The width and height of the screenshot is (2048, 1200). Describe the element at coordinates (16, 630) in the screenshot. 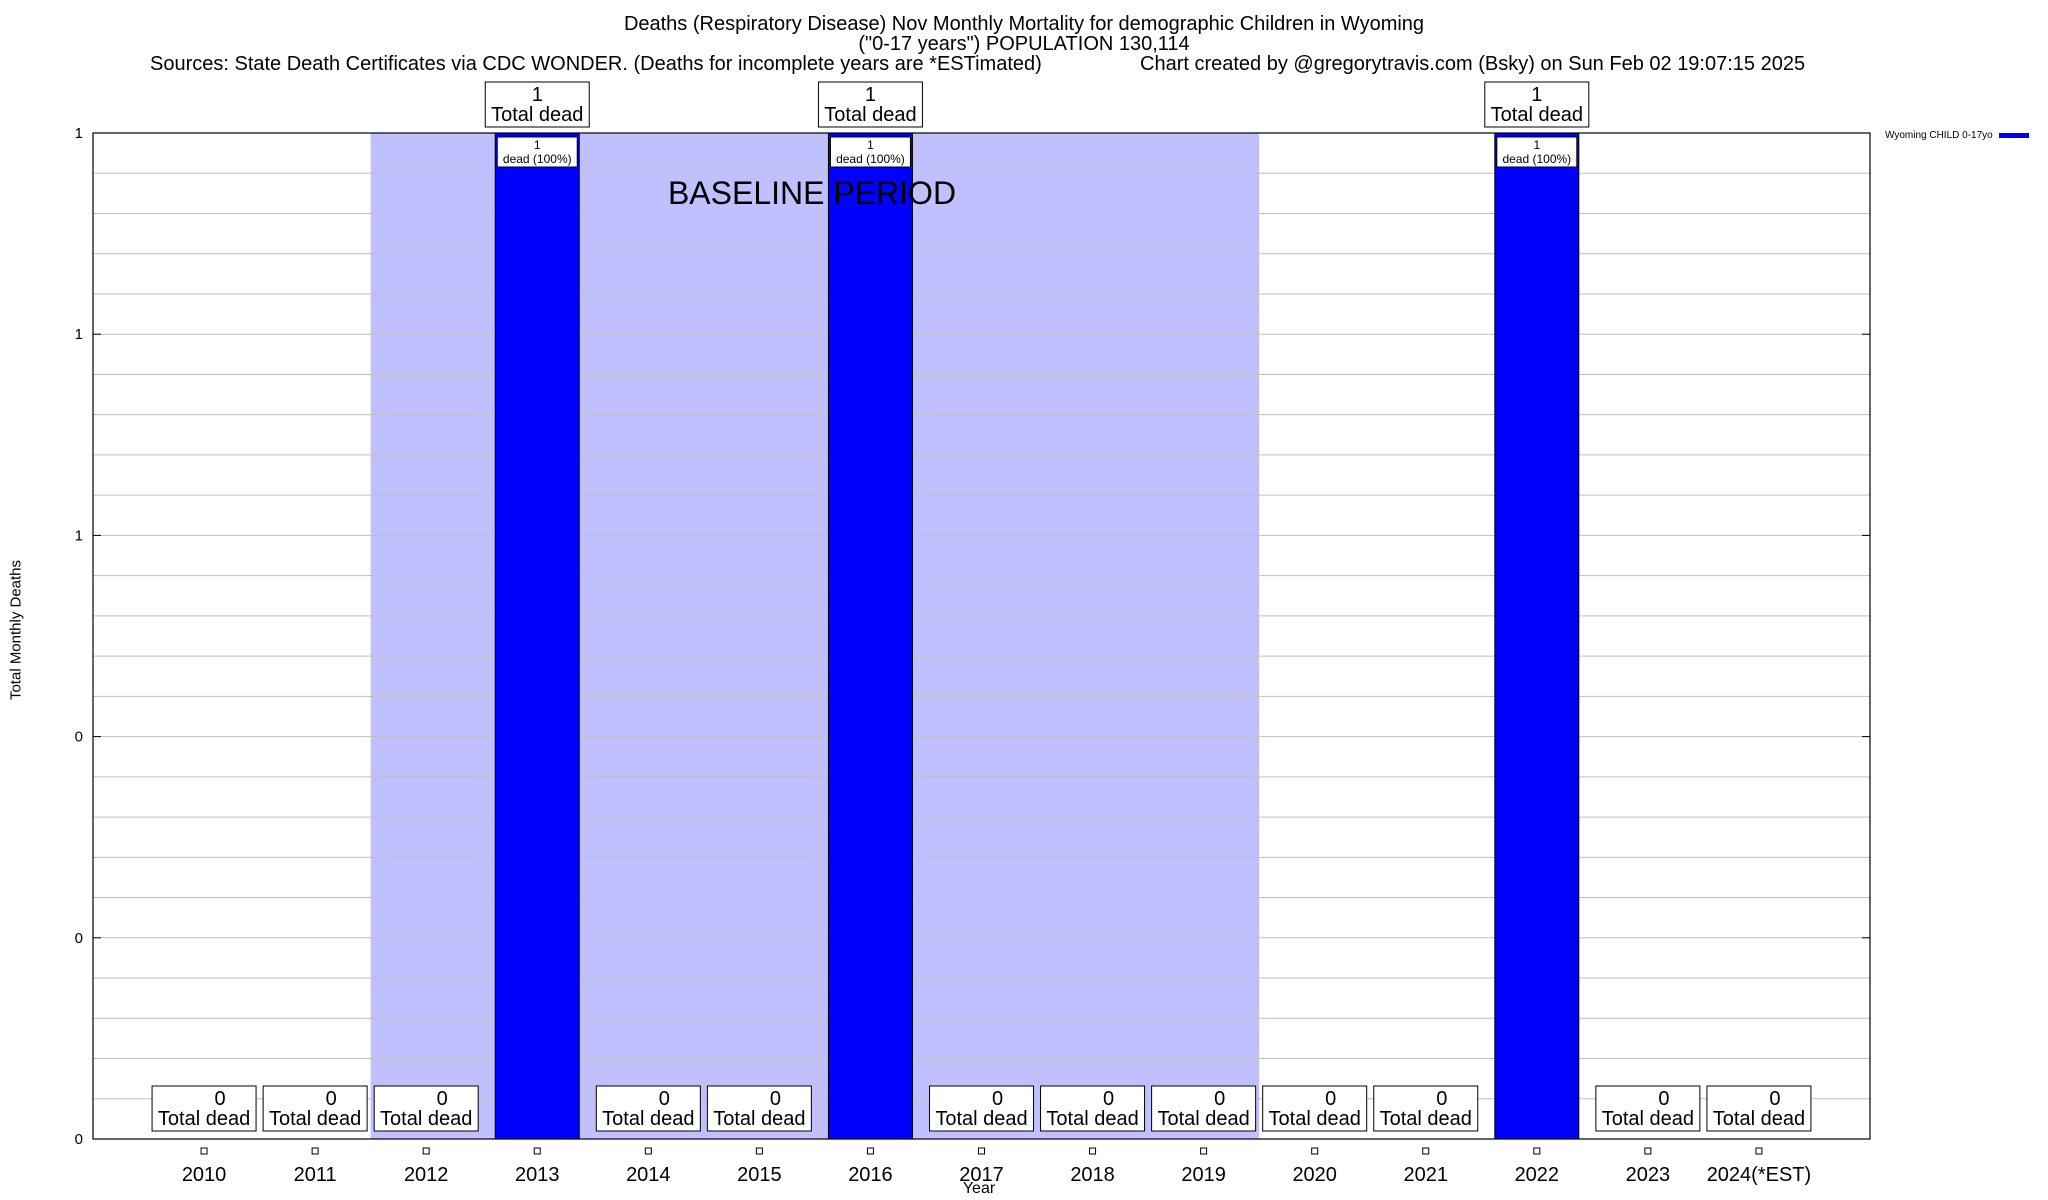

I see `y-axis-label: Total Monthly Deaths` at that location.